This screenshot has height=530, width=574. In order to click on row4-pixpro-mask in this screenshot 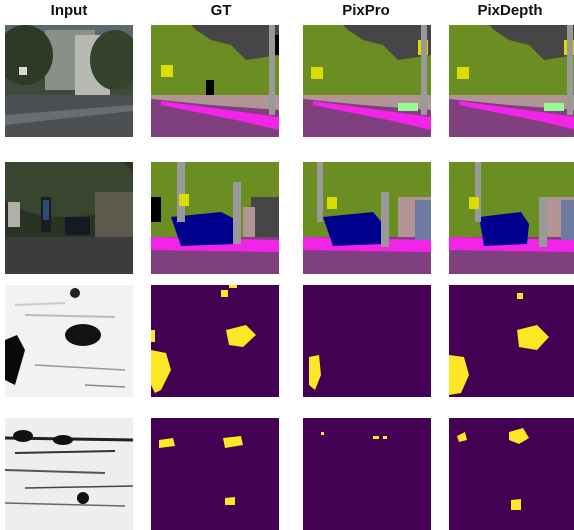, I will do `click(367, 474)`.